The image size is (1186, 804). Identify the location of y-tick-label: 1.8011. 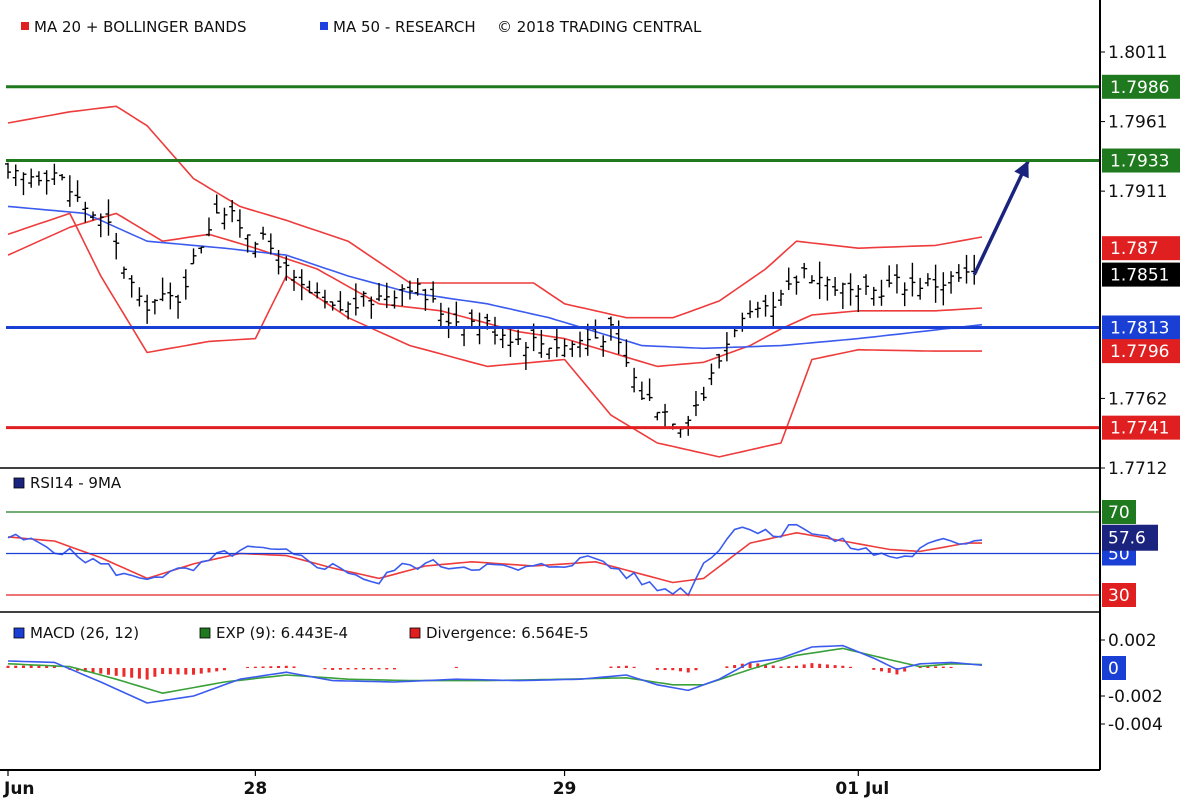
(1137, 53).